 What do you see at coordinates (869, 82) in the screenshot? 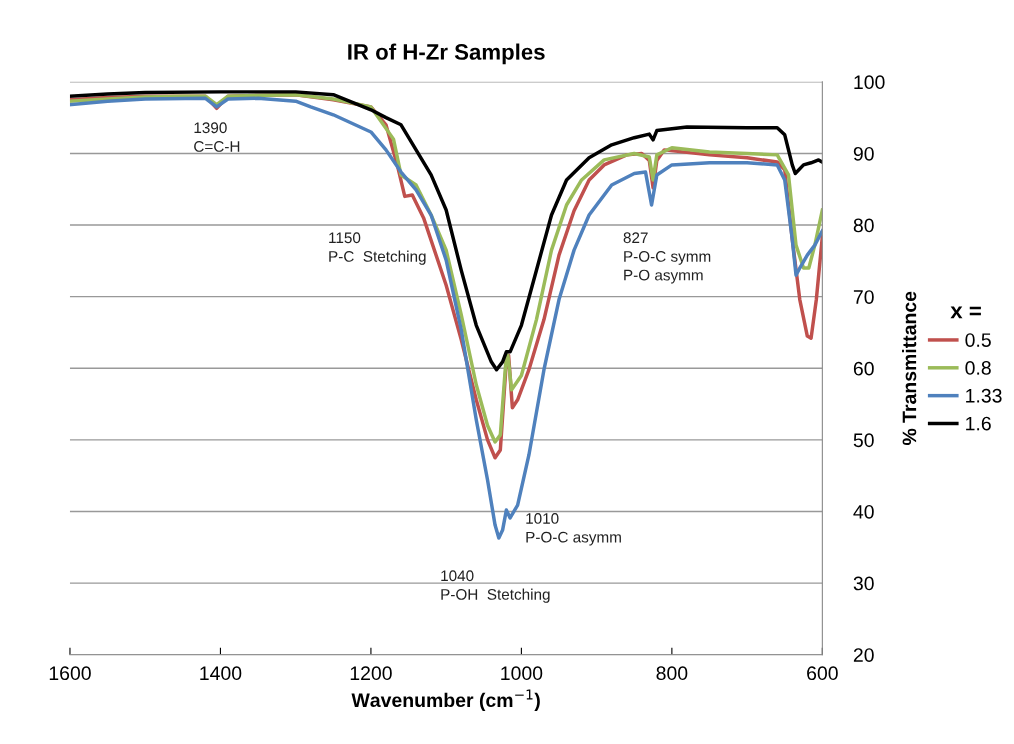
I see `y-tick-label: 100` at bounding box center [869, 82].